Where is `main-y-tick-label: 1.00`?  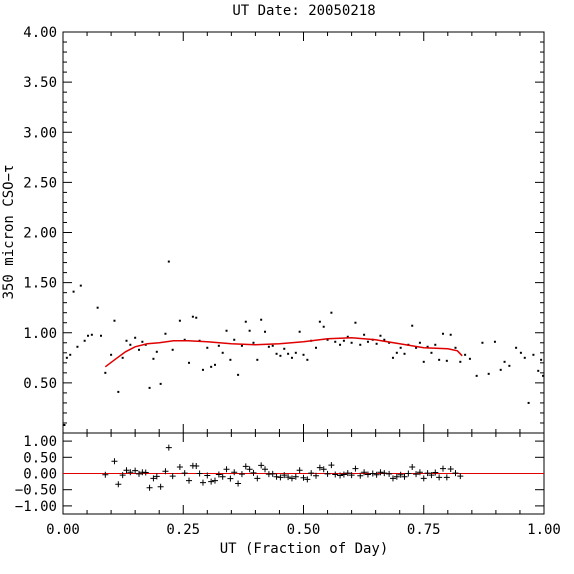
main-y-tick-label: 1.00 is located at coordinates (40, 334).